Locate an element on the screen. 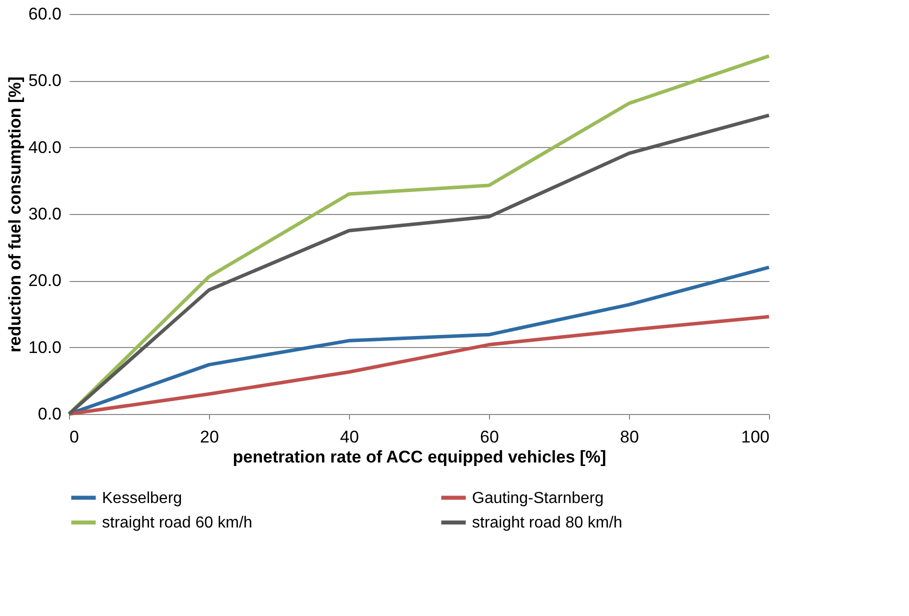 Image resolution: width=909 pixels, height=616 pixels. legend-label: straight road 80 km/h is located at coordinates (547, 523).